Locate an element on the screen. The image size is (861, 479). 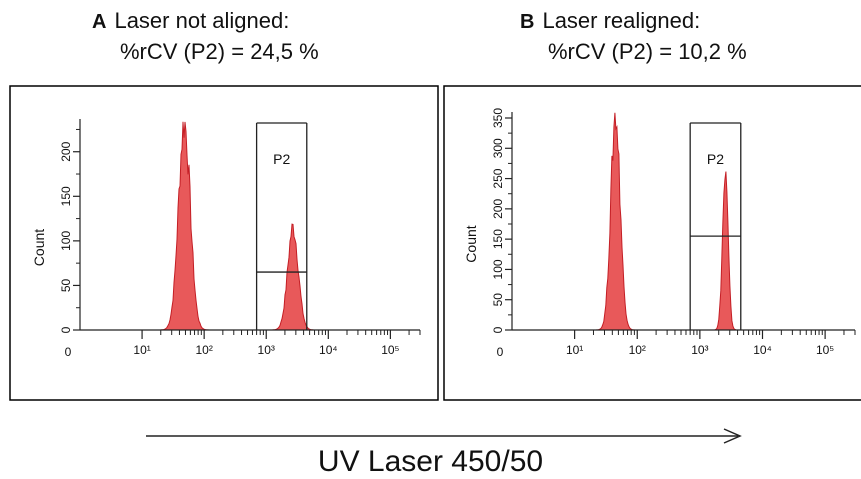
x-axis-arrow-head is located at coordinates (732, 436).